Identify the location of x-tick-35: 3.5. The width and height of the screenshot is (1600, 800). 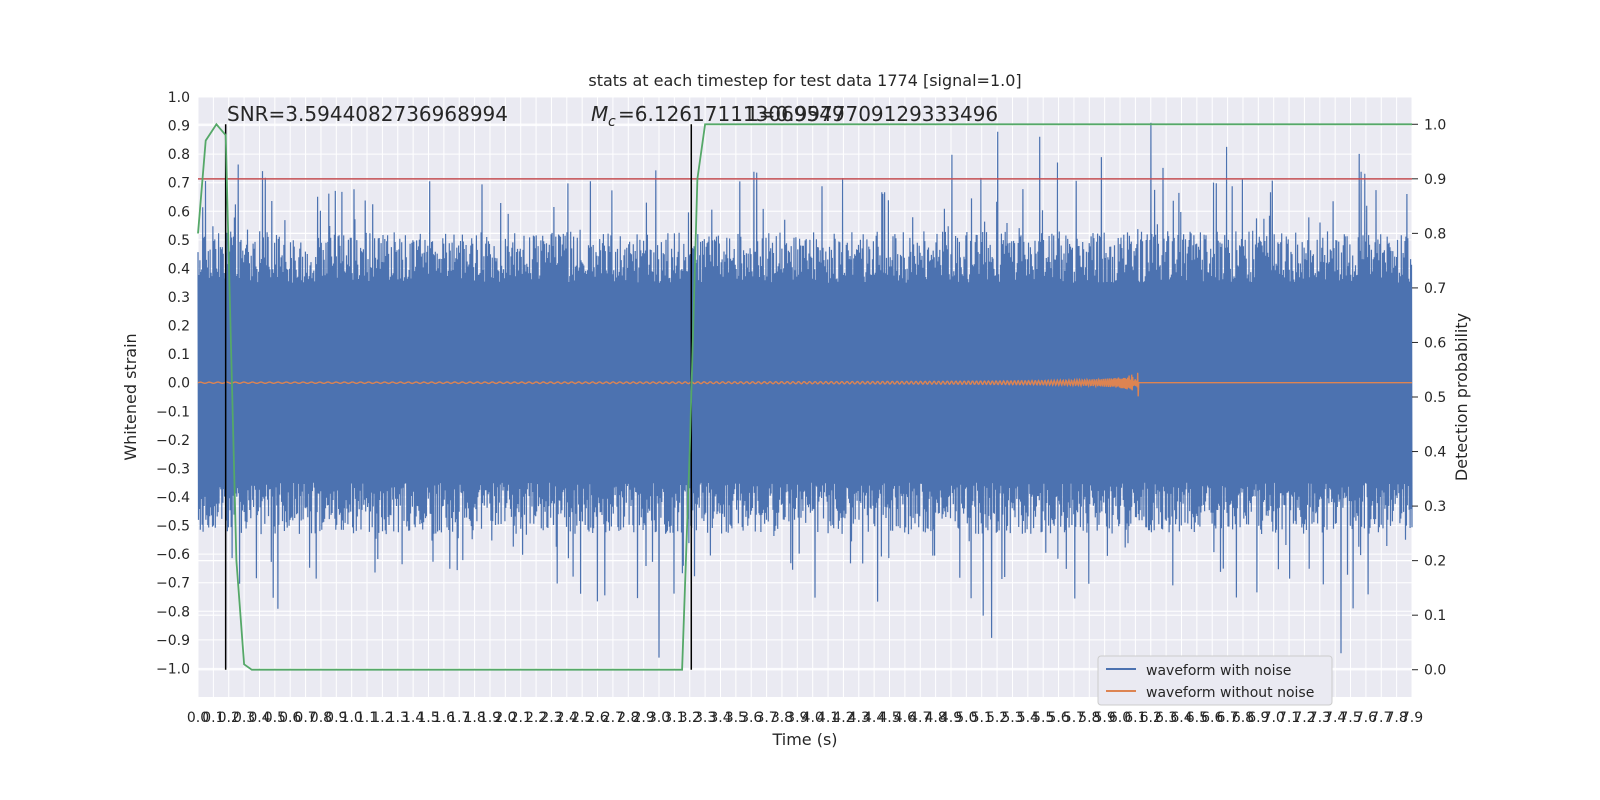
(736, 718).